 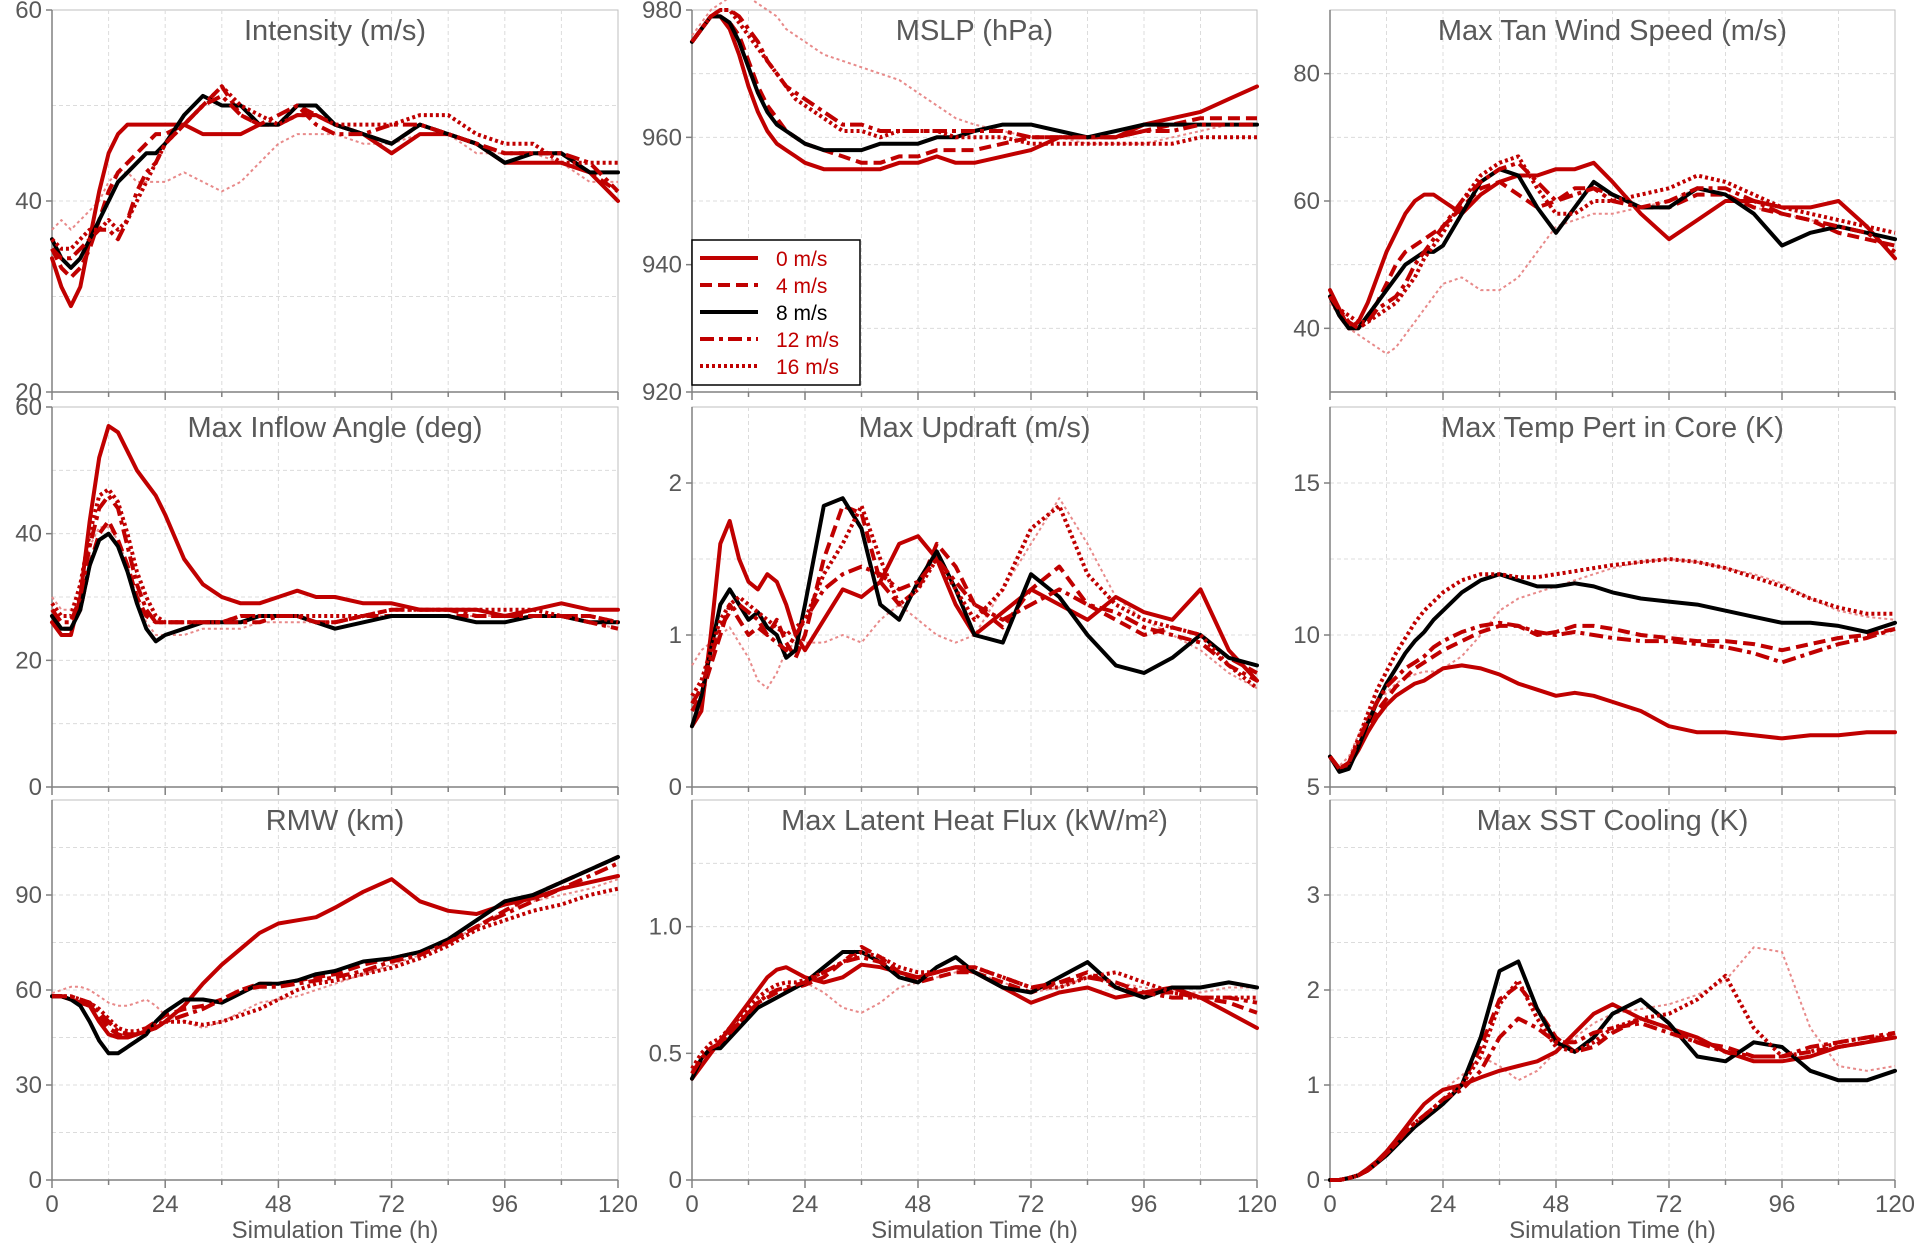 What do you see at coordinates (1306, 483) in the screenshot?
I see `y-tick-label: 15` at bounding box center [1306, 483].